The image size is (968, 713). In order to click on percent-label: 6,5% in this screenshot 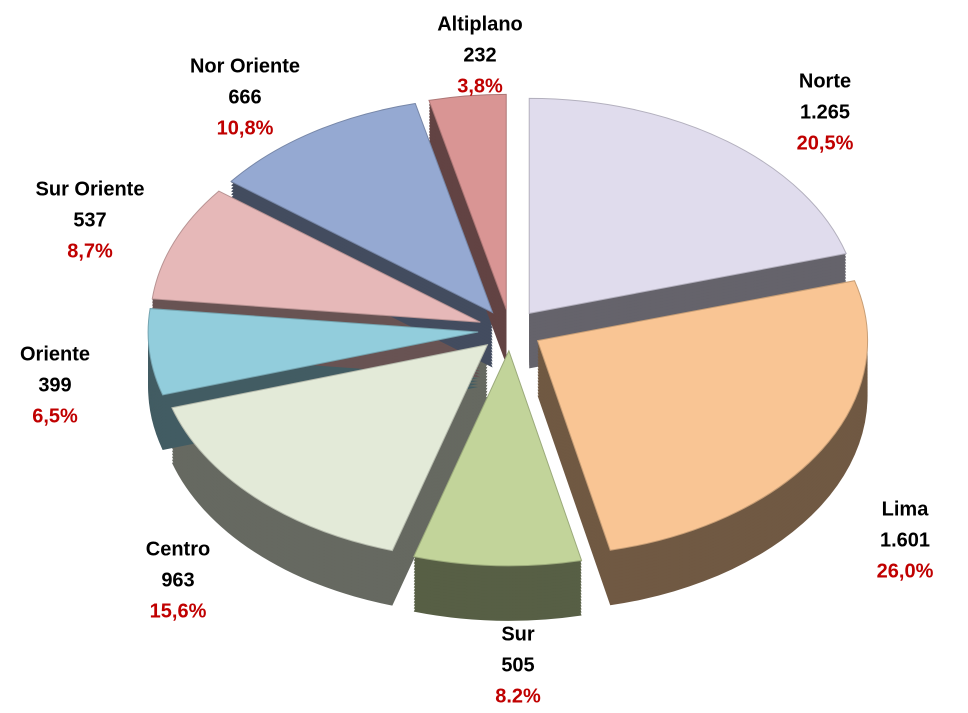, I will do `click(55, 416)`.